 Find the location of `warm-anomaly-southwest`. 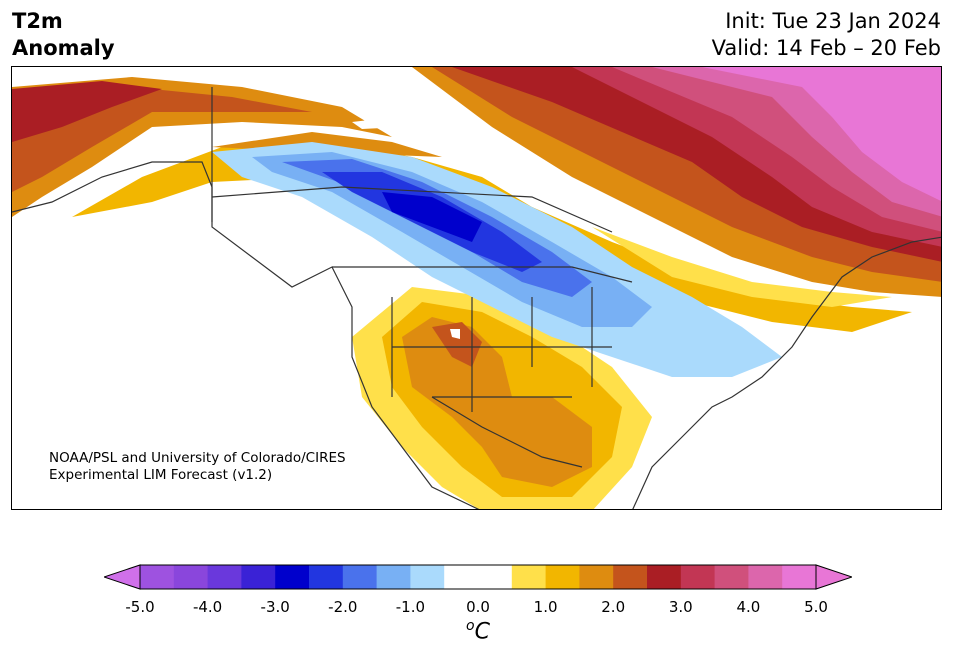

warm-anomaly-southwest is located at coordinates (502, 398).